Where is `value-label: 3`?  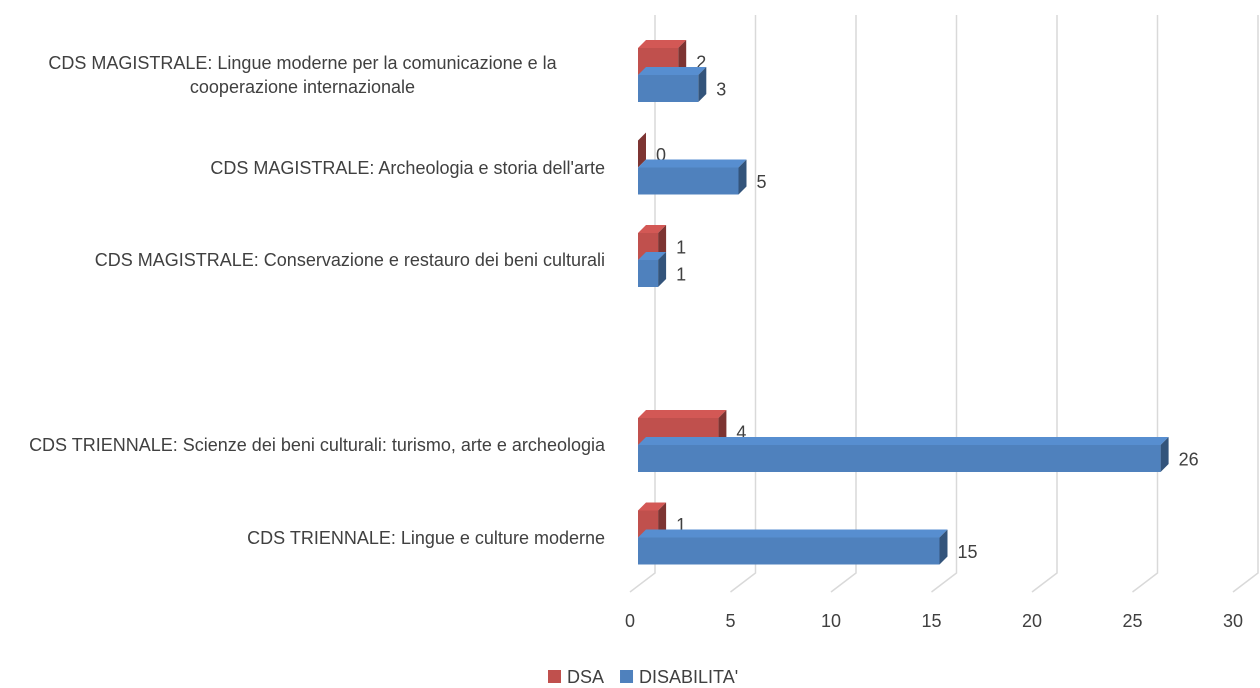 value-label: 3 is located at coordinates (721, 89).